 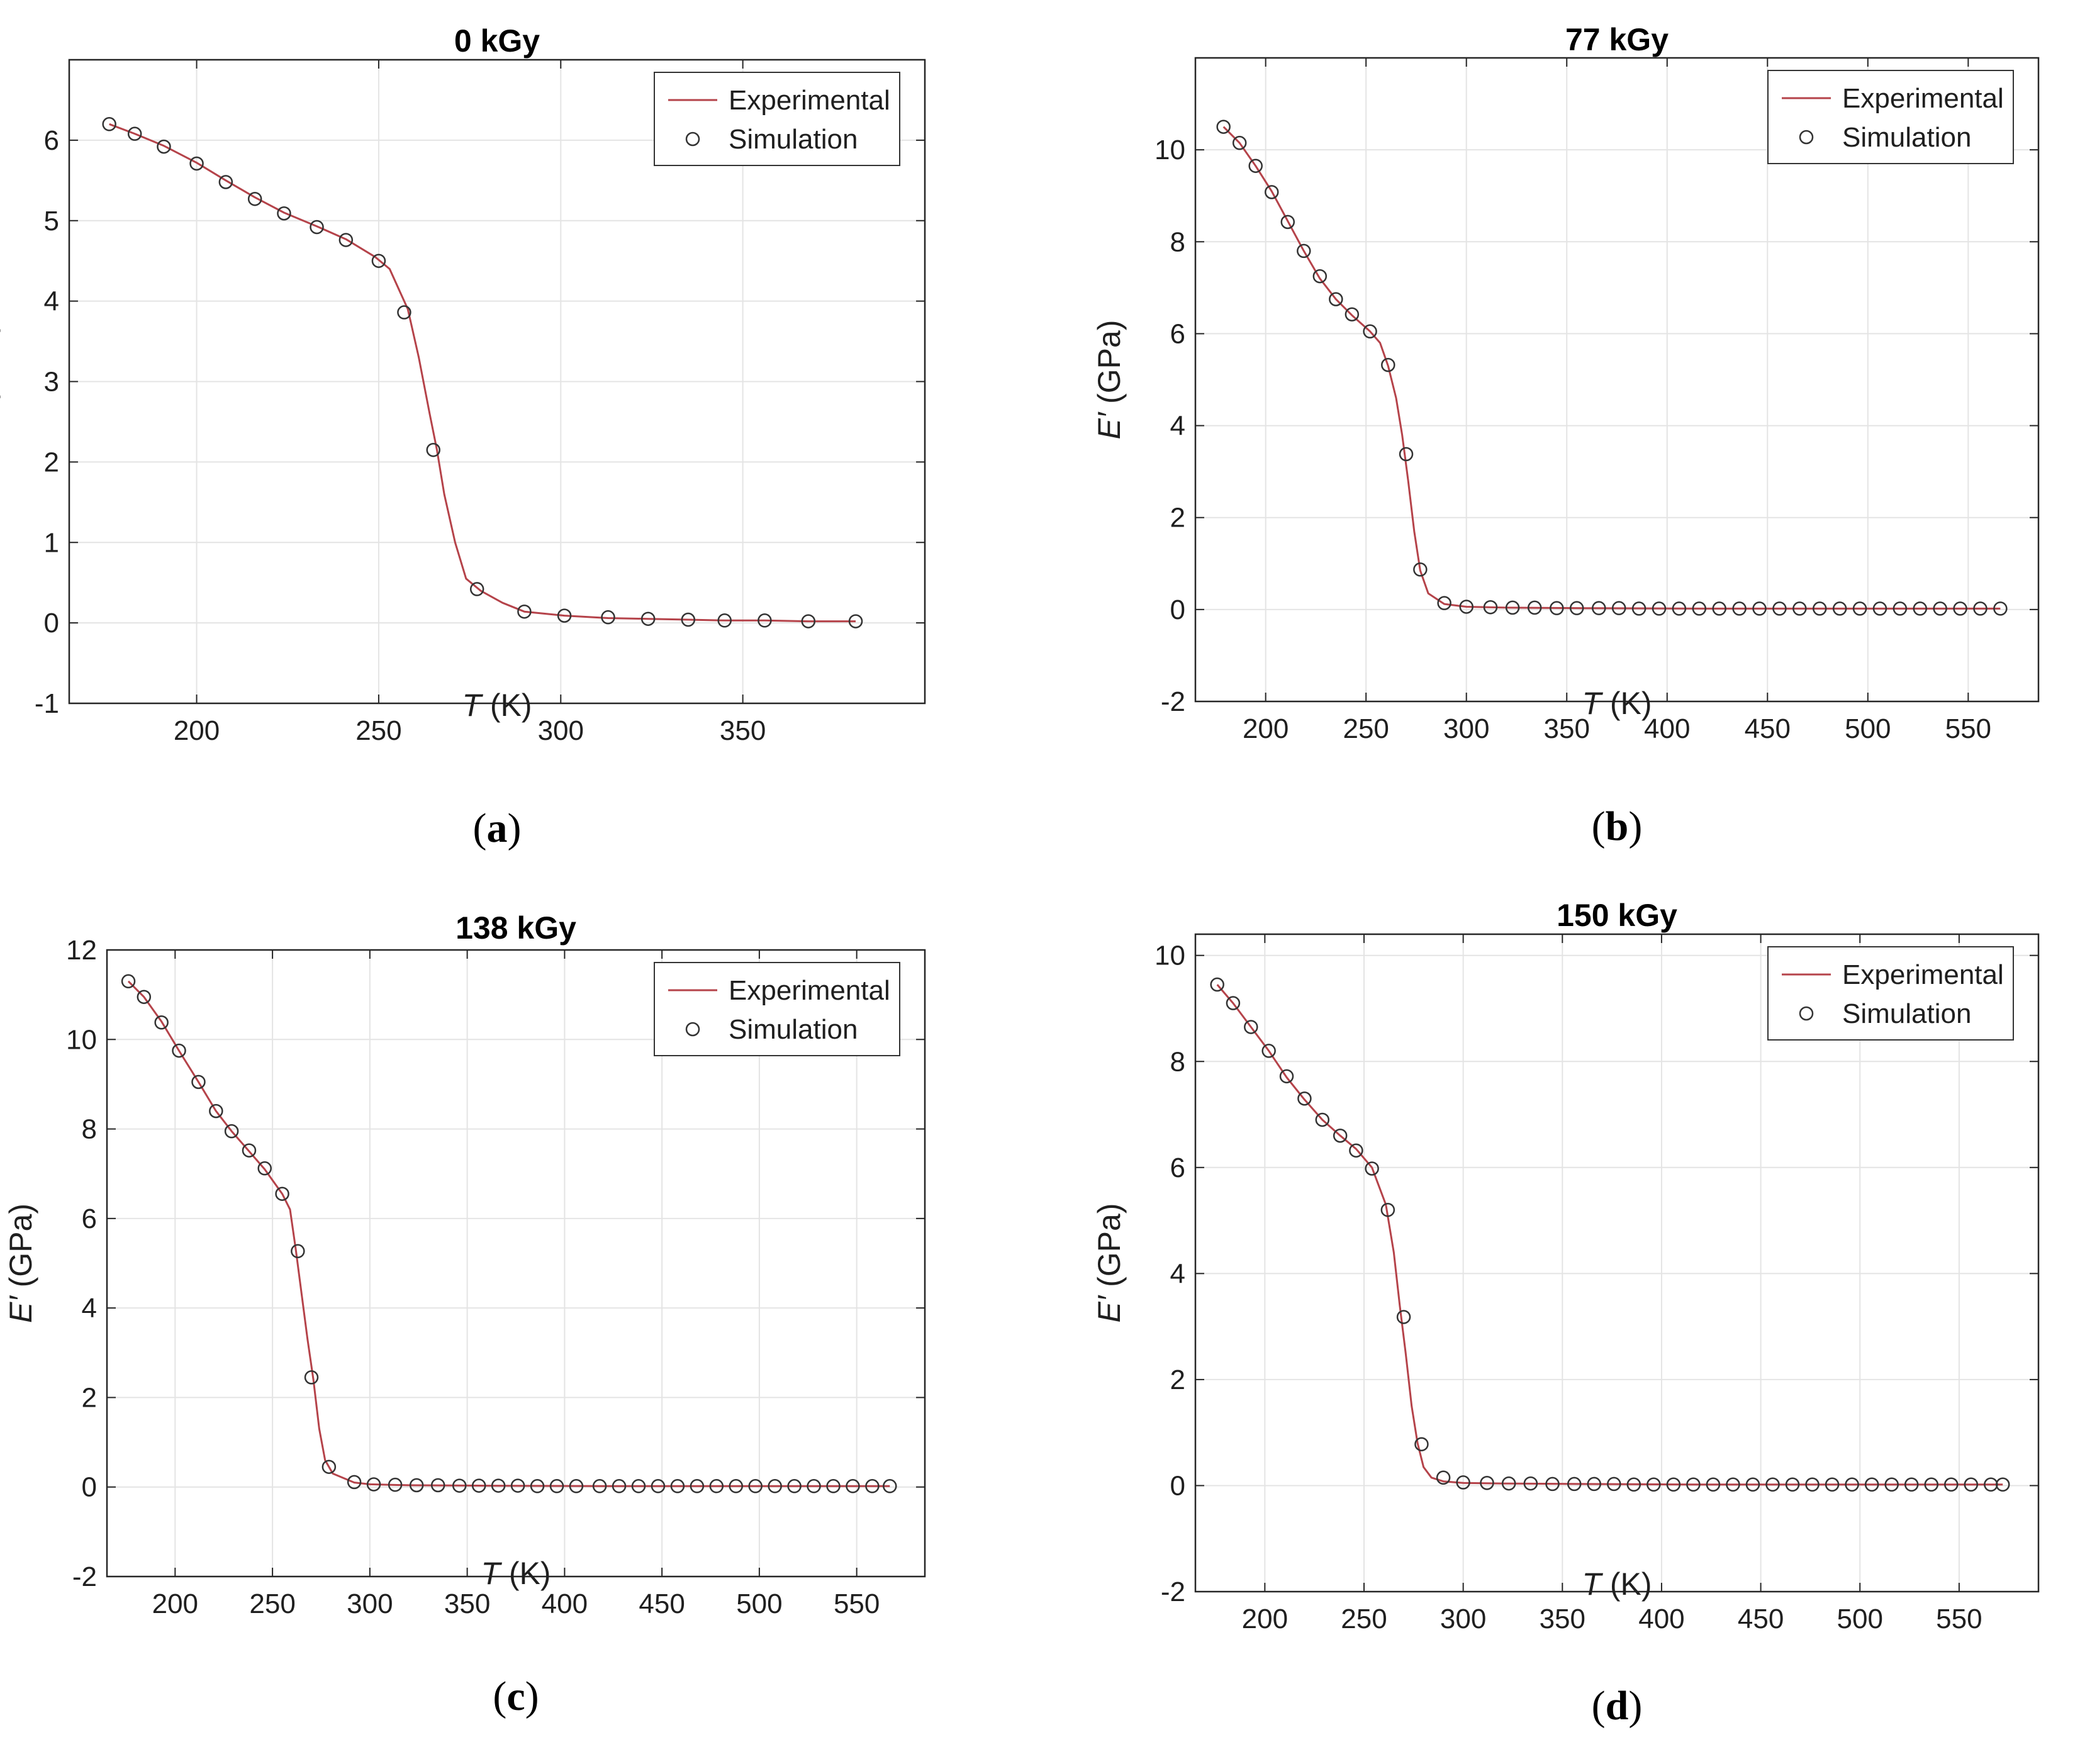 I want to click on x-tick-label: 350, so click(x=1567, y=728).